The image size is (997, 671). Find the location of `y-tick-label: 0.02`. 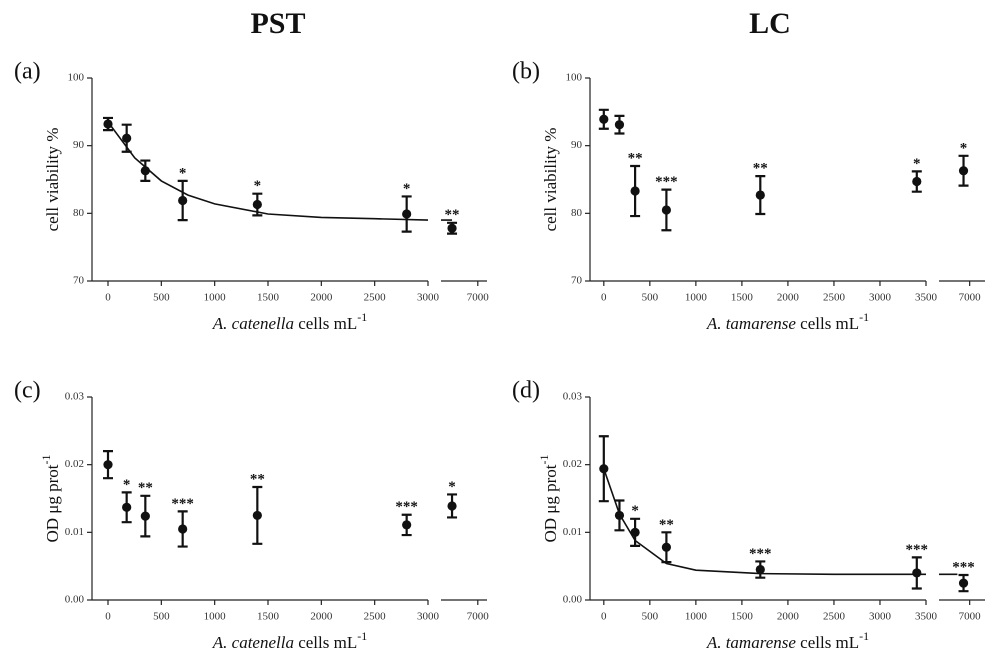

y-tick-label: 0.02 is located at coordinates (572, 464).